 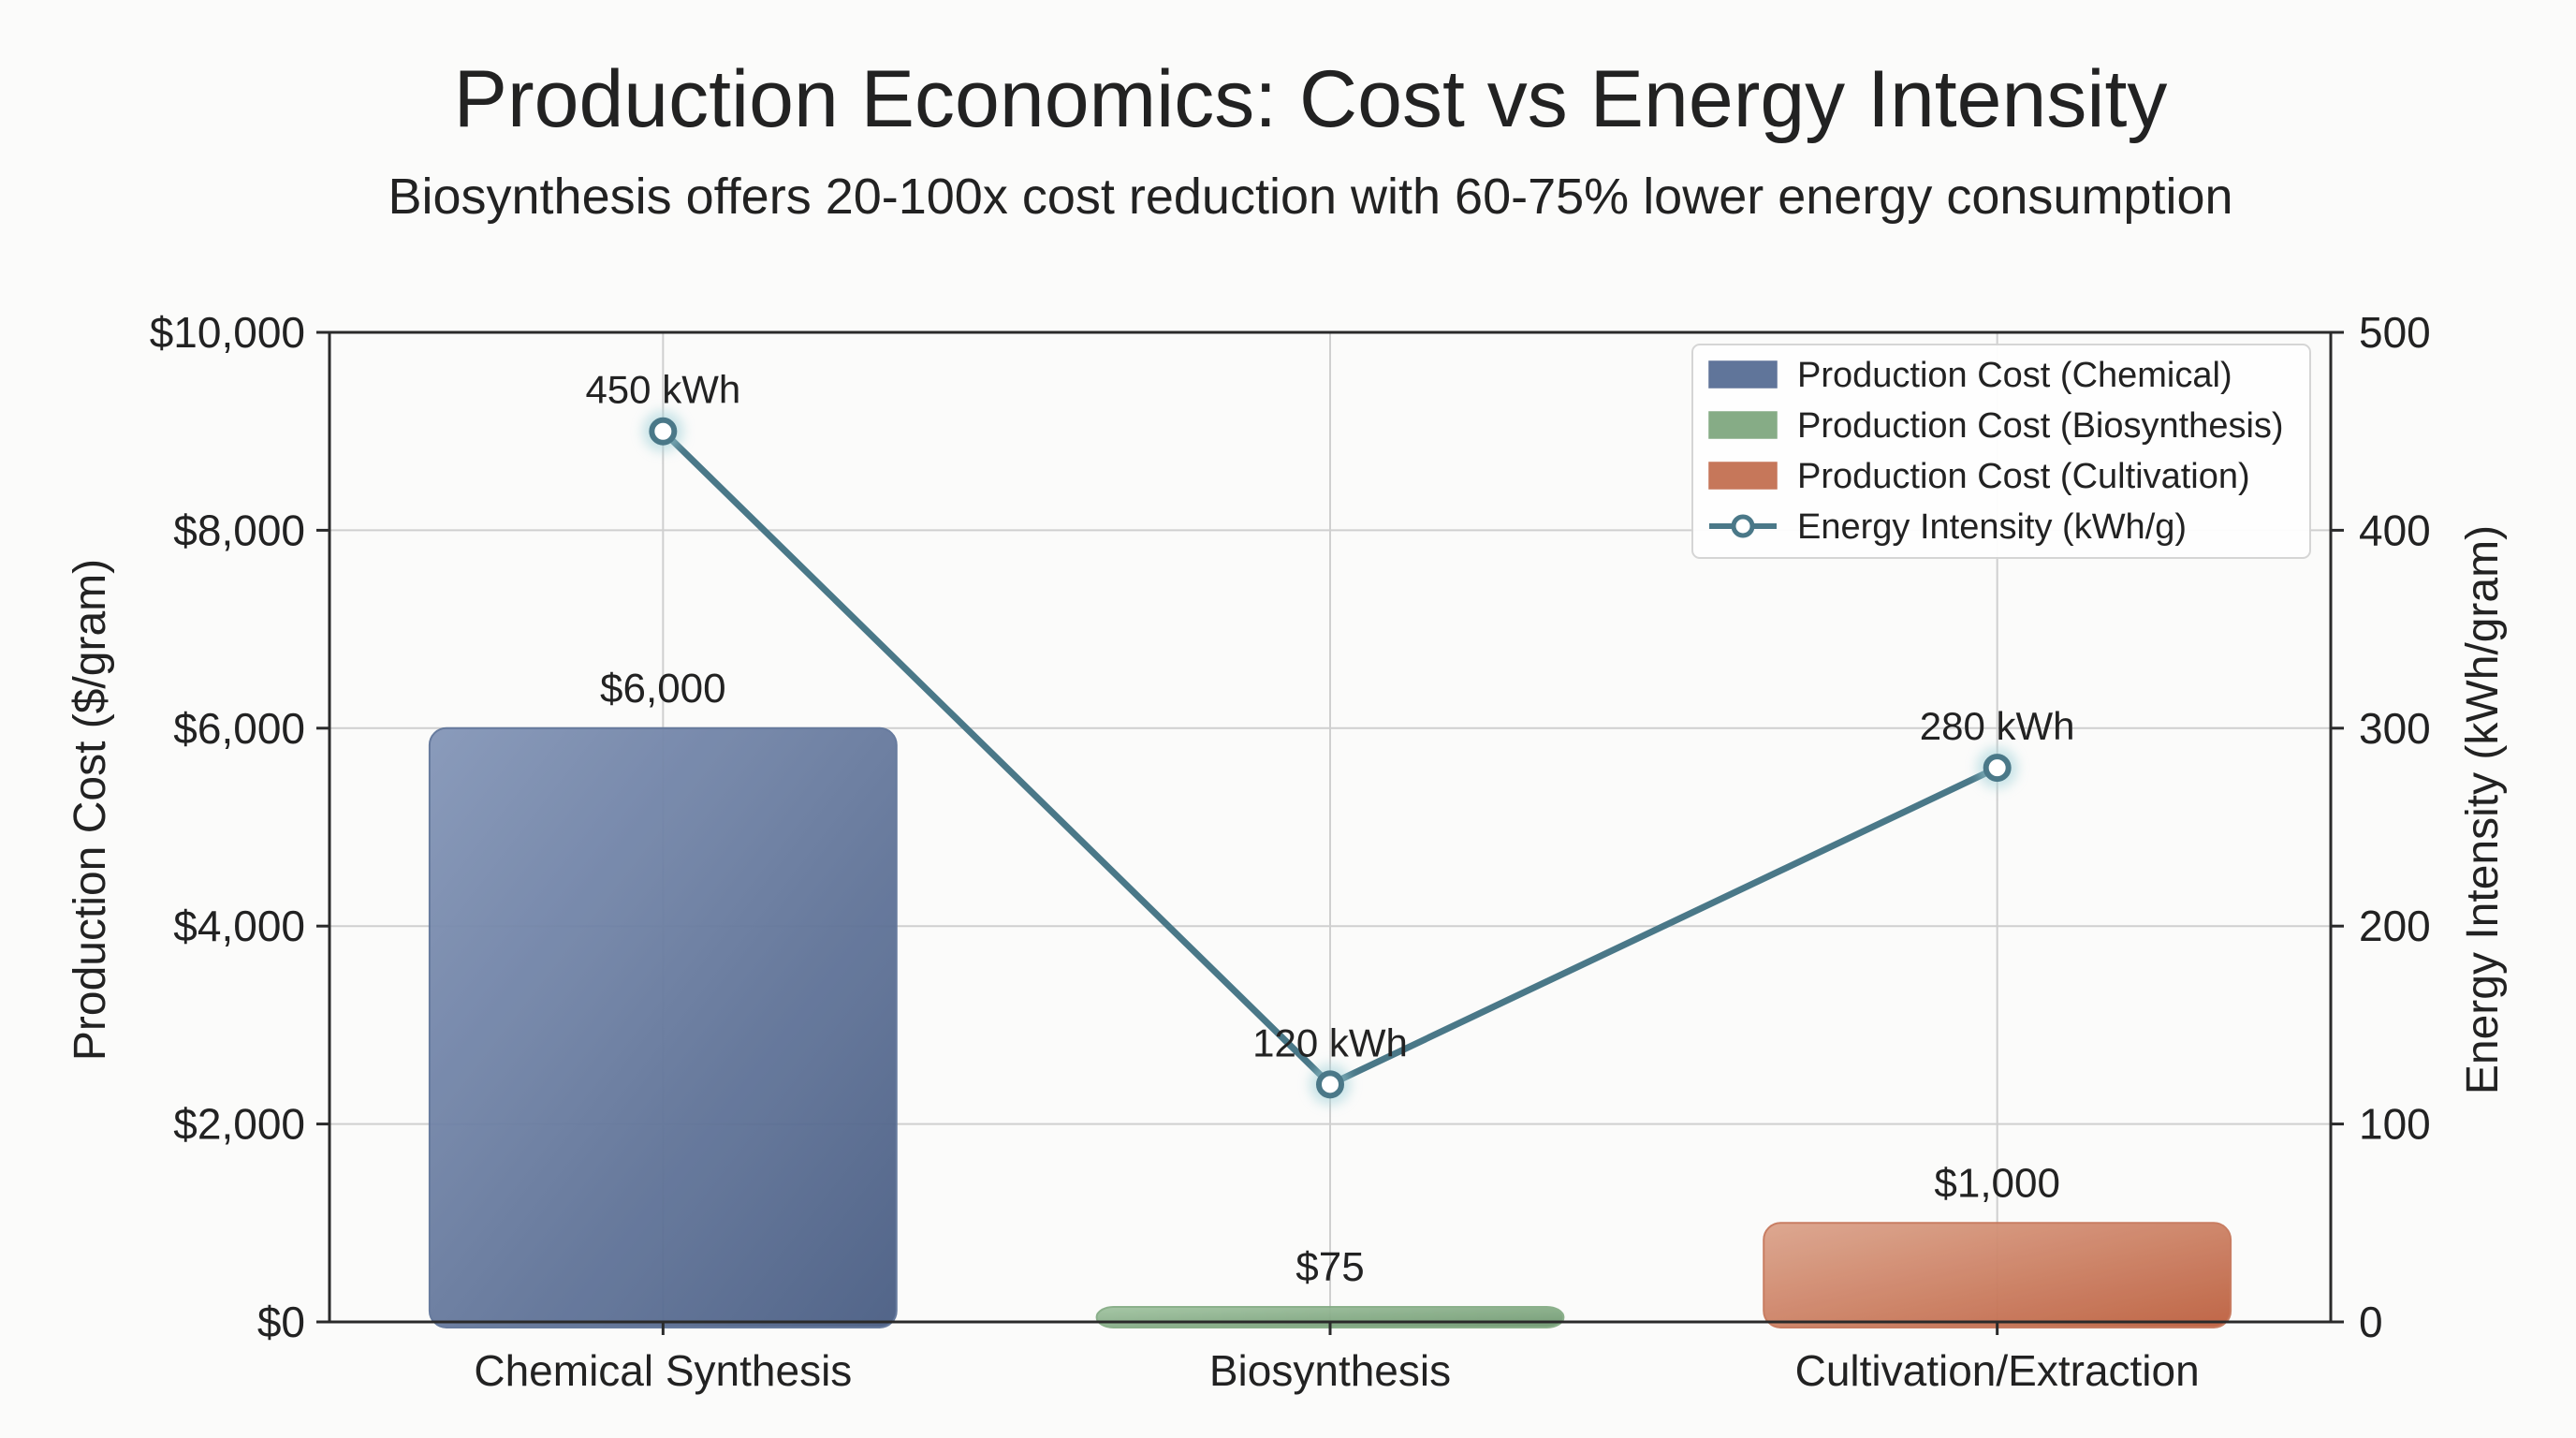 I want to click on y-tick-label: $4,000, so click(x=239, y=926).